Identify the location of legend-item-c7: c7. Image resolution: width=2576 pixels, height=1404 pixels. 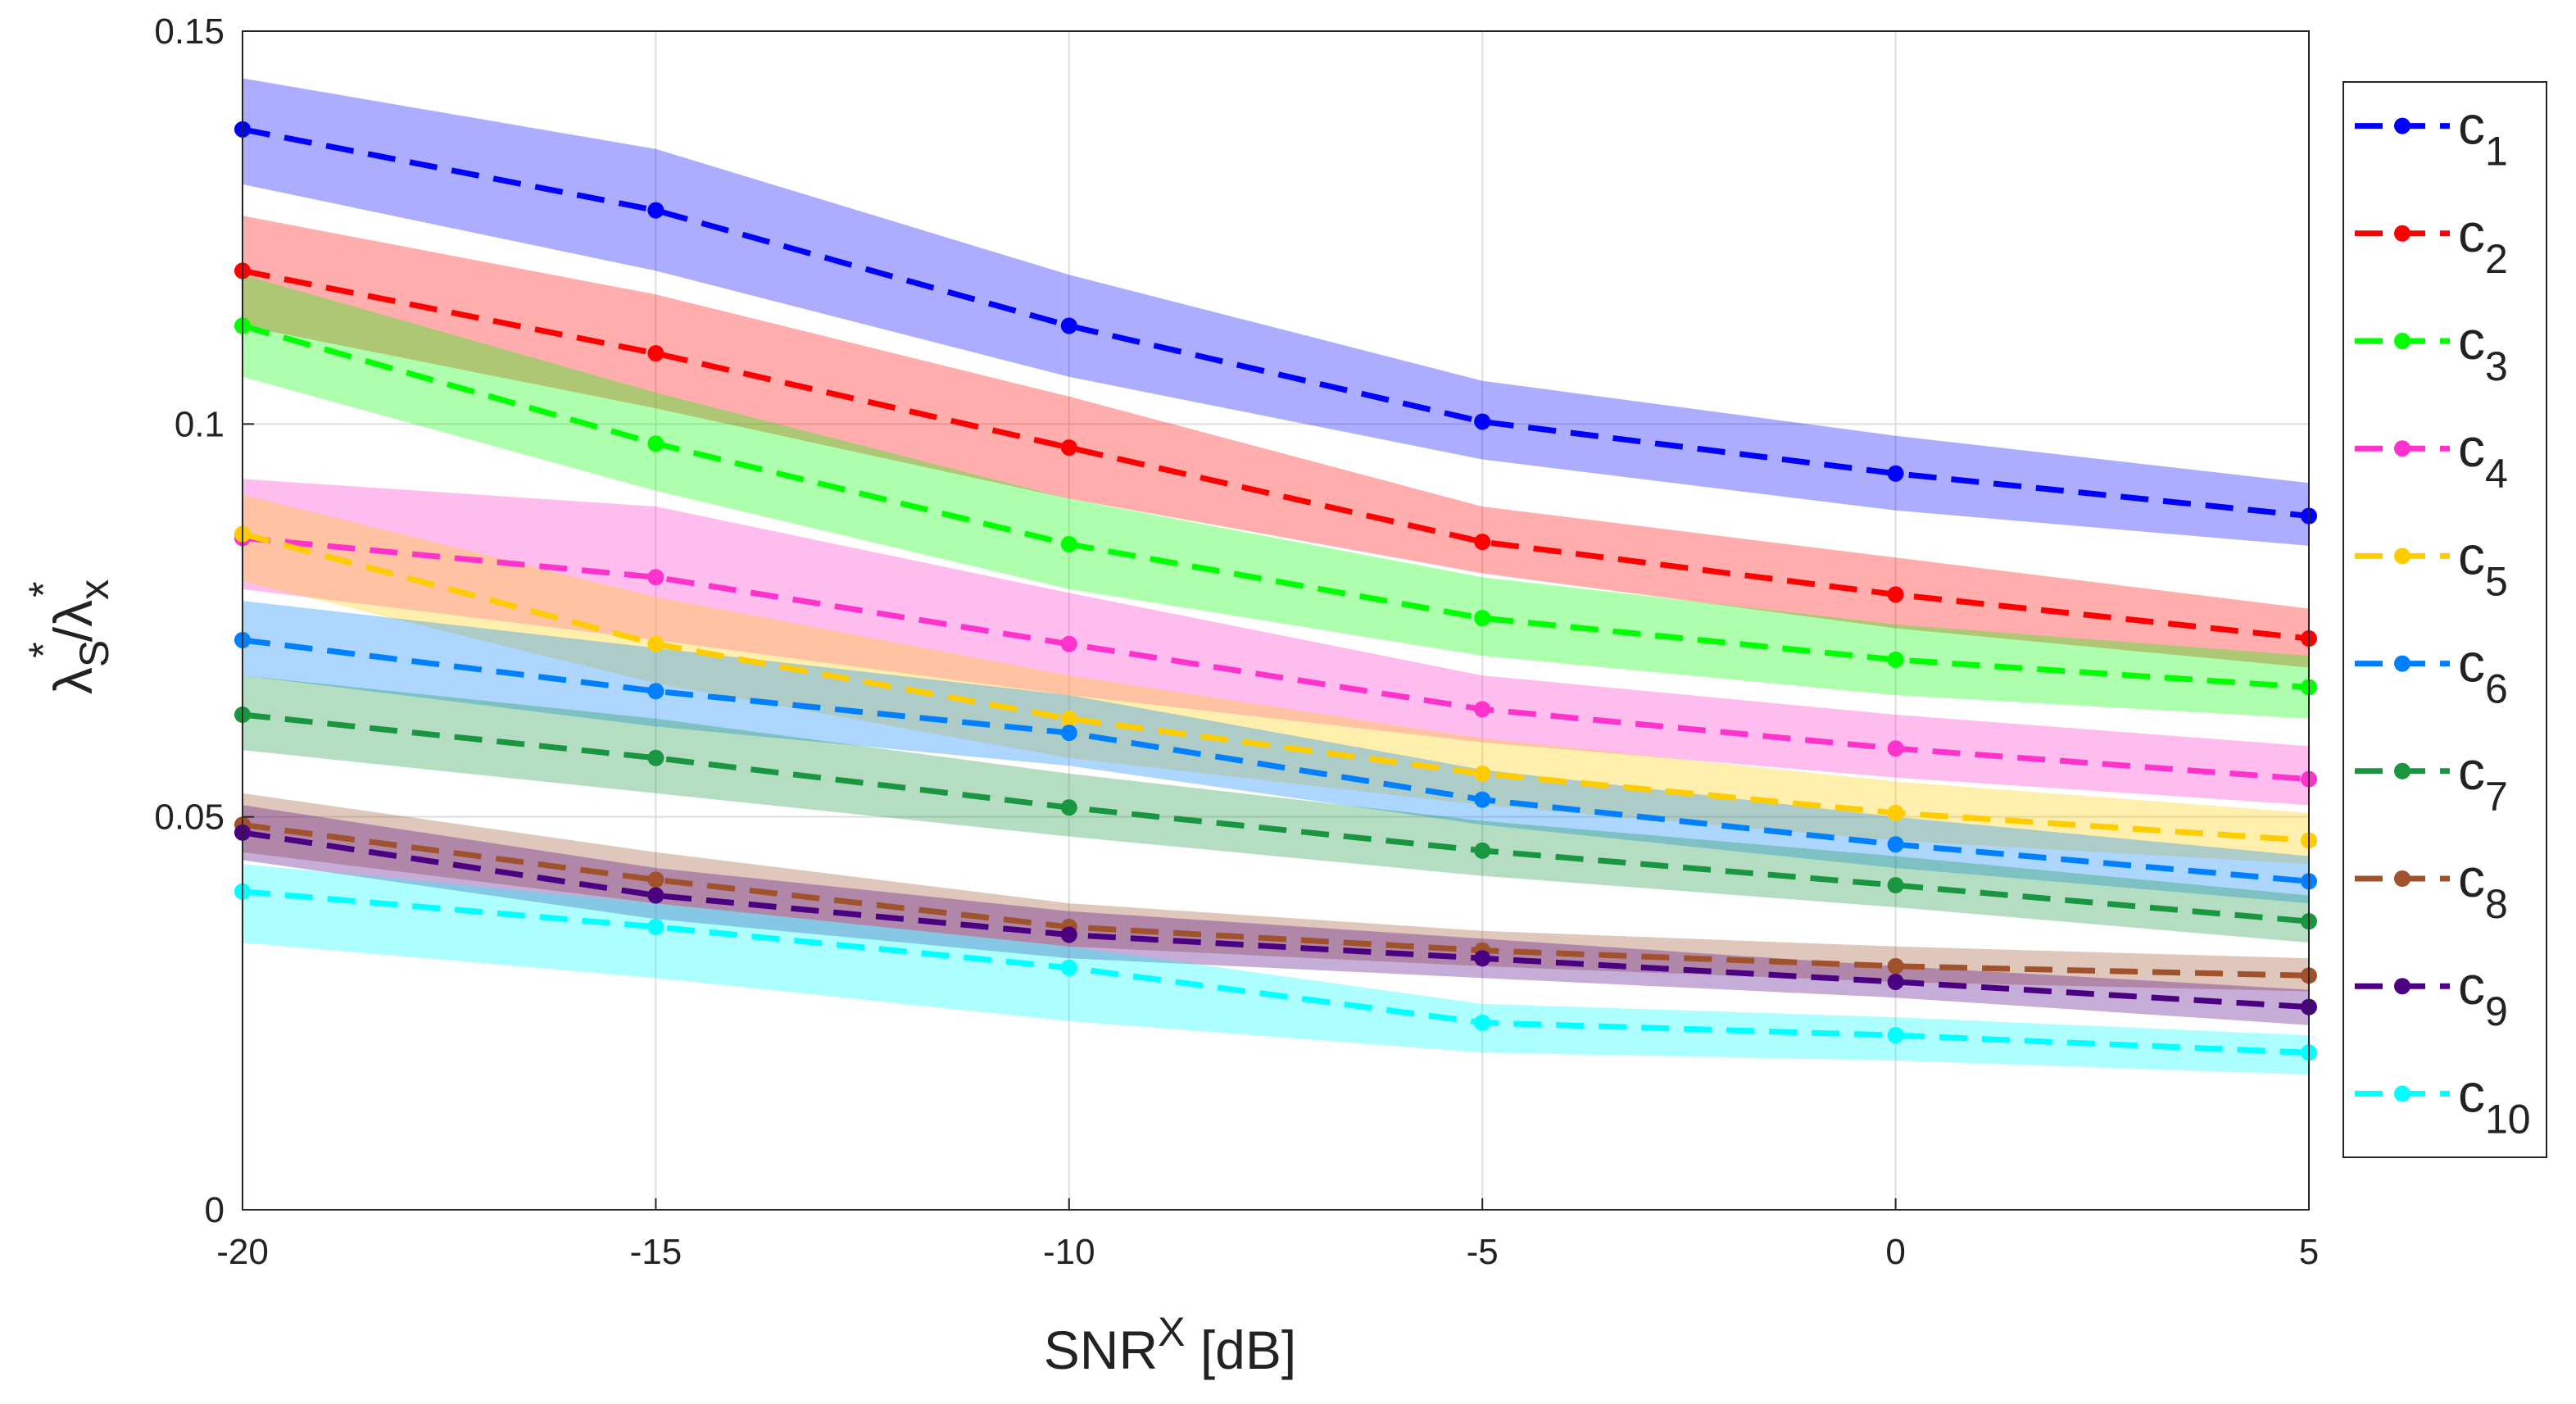
(2431, 780).